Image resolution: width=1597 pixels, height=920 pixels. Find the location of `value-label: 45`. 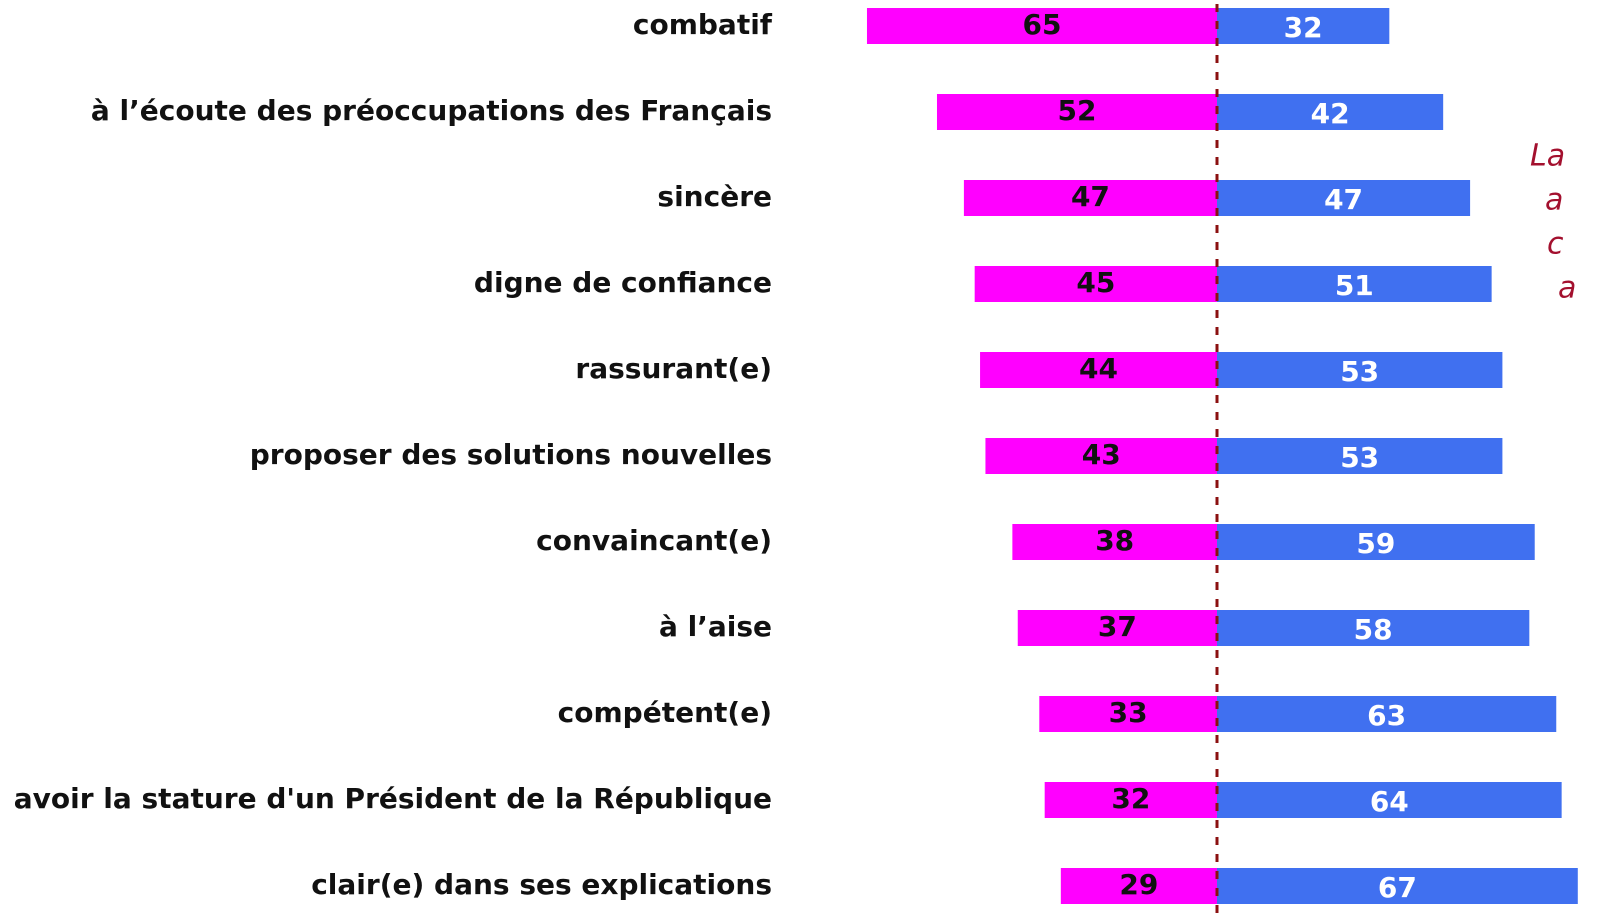

value-label: 45 is located at coordinates (1095, 282).